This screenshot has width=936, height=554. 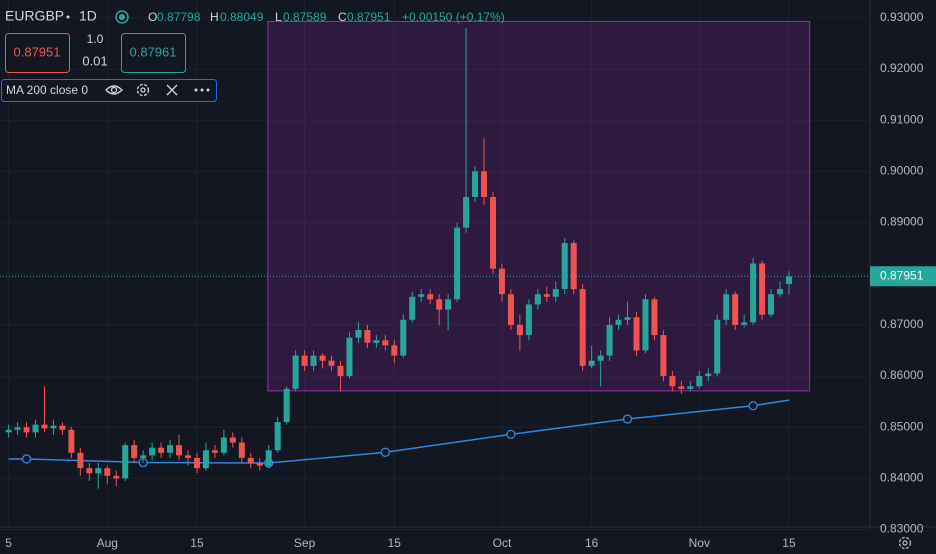 What do you see at coordinates (152, 17) in the screenshot?
I see `ohlc-prefix: O` at bounding box center [152, 17].